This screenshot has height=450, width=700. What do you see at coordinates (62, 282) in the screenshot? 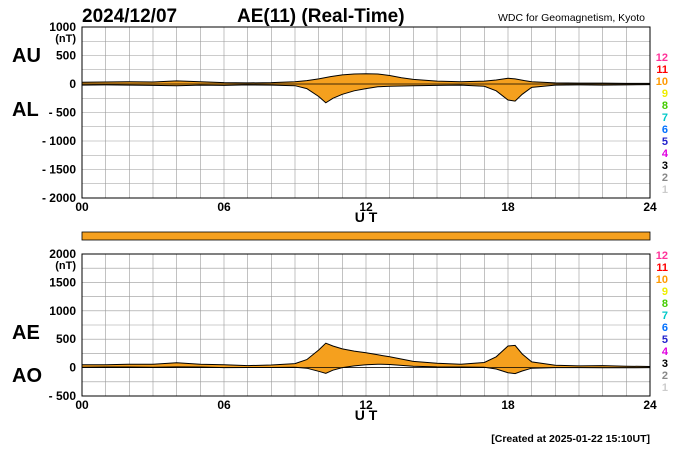
I see `y-tick-label: 1500` at bounding box center [62, 282].